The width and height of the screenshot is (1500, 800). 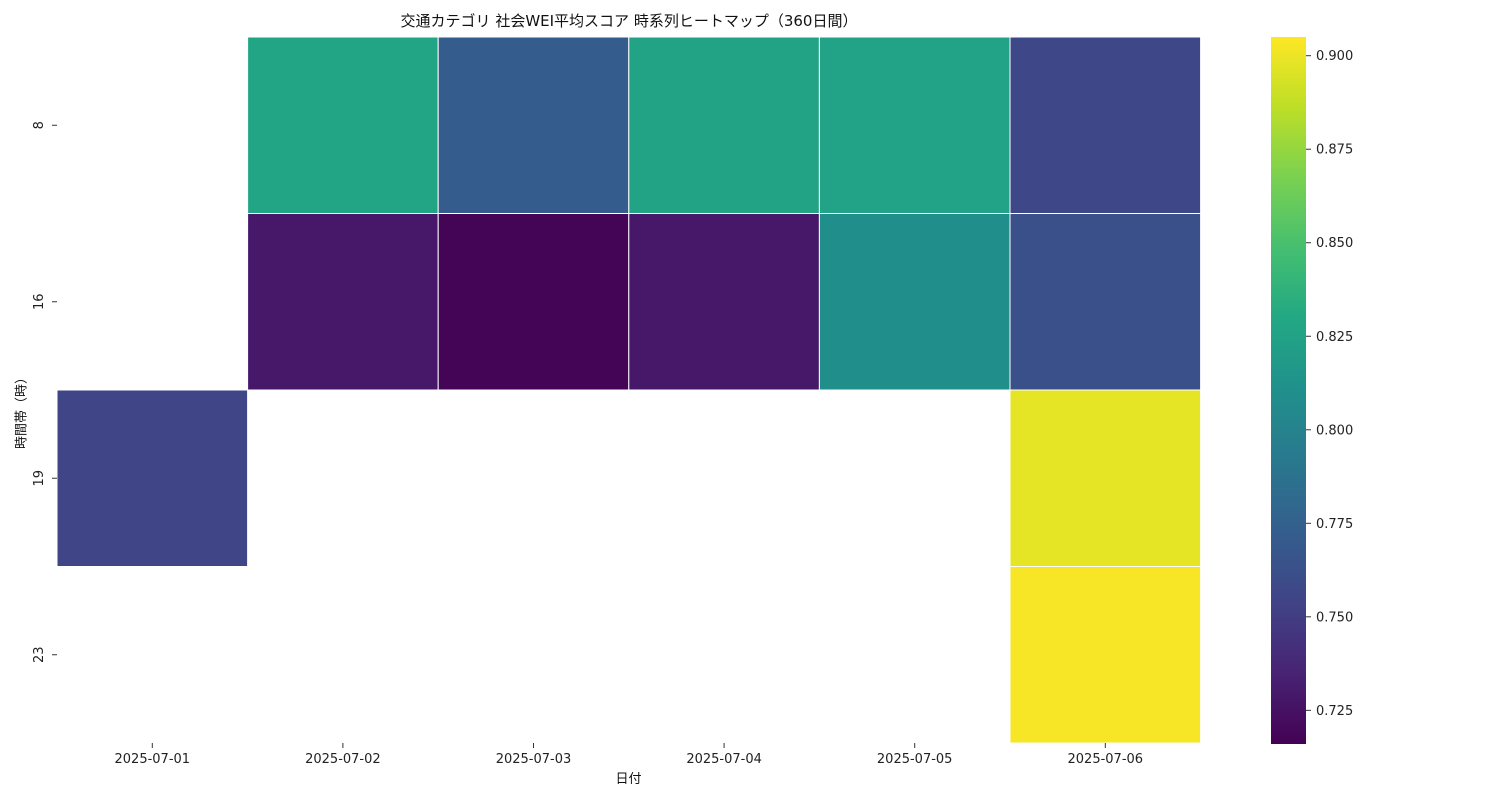 I want to click on colorbar-tick-label: 0.750, so click(x=1334, y=617).